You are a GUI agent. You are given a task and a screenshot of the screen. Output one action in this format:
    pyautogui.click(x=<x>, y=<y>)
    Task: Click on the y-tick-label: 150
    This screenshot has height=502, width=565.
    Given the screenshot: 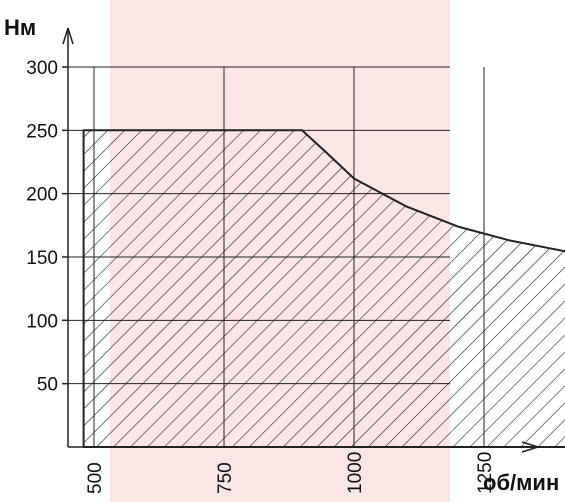 What is the action you would take?
    pyautogui.click(x=42, y=258)
    